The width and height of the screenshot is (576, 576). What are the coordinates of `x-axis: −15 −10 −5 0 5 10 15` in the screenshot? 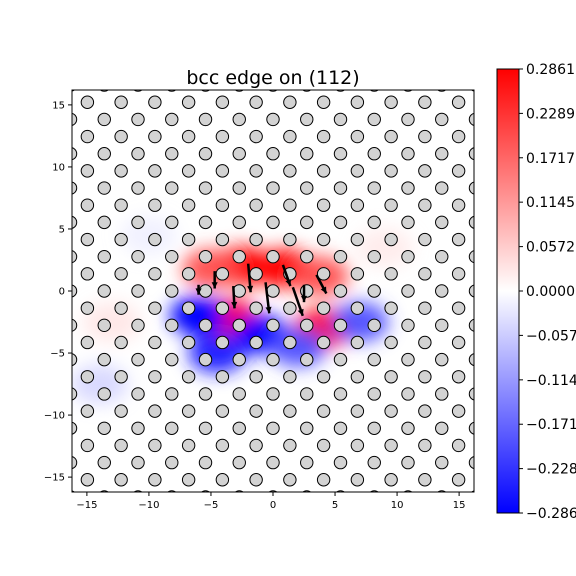 It's located at (270, 501).